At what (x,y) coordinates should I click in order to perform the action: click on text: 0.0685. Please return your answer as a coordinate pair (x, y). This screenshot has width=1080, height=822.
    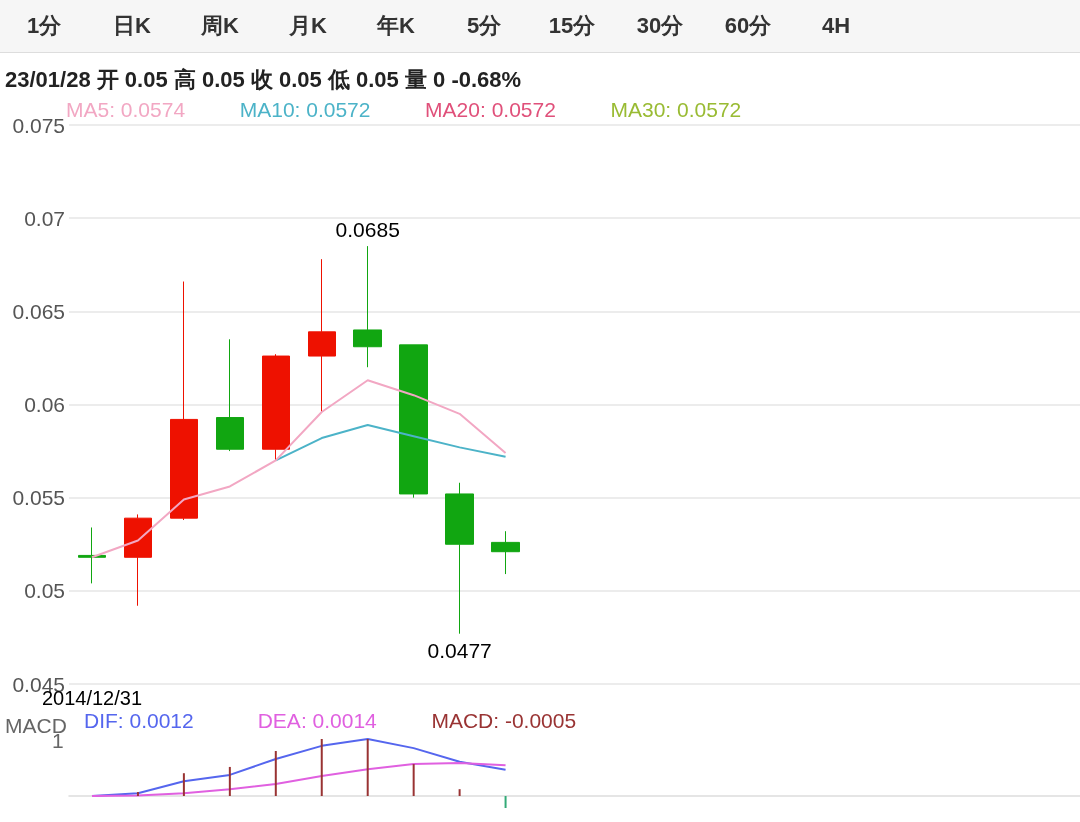
    Looking at the image, I should click on (367, 230).